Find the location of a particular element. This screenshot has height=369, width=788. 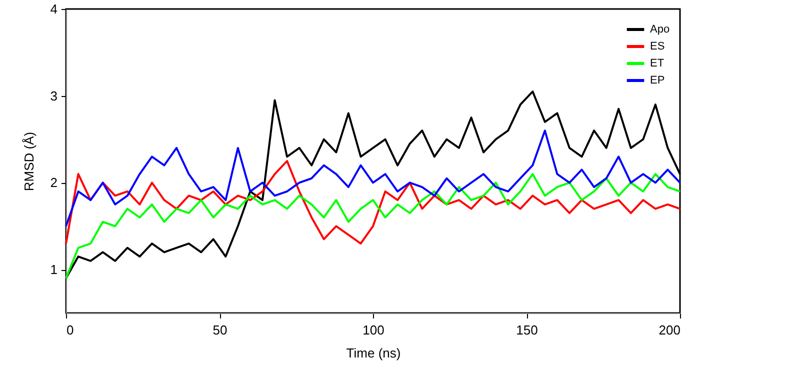

y-axis-title: RMSD (Å) is located at coordinates (28, 162).